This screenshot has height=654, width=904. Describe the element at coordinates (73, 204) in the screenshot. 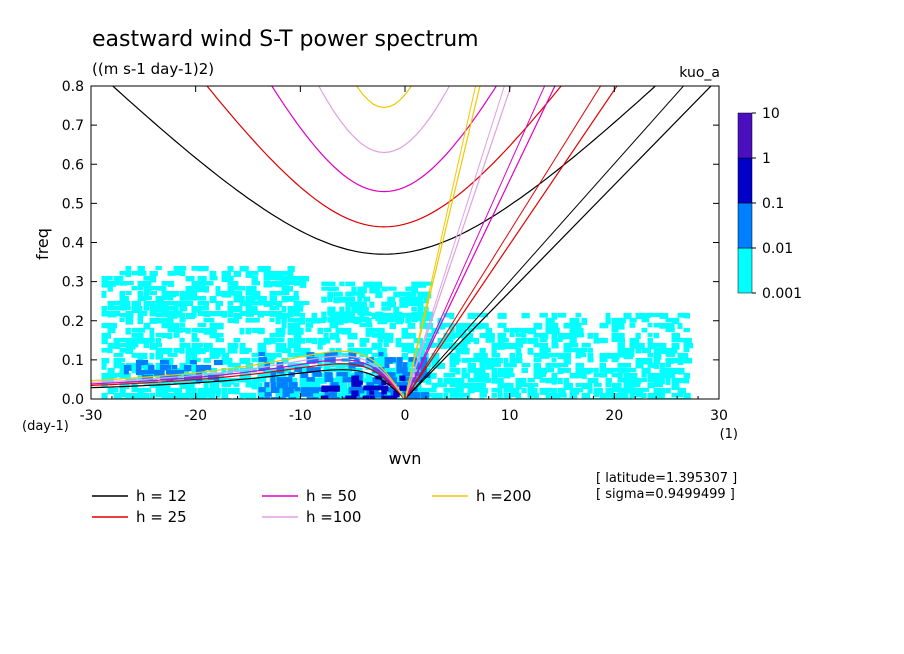

I see `y-tick-label: 0.5` at that location.